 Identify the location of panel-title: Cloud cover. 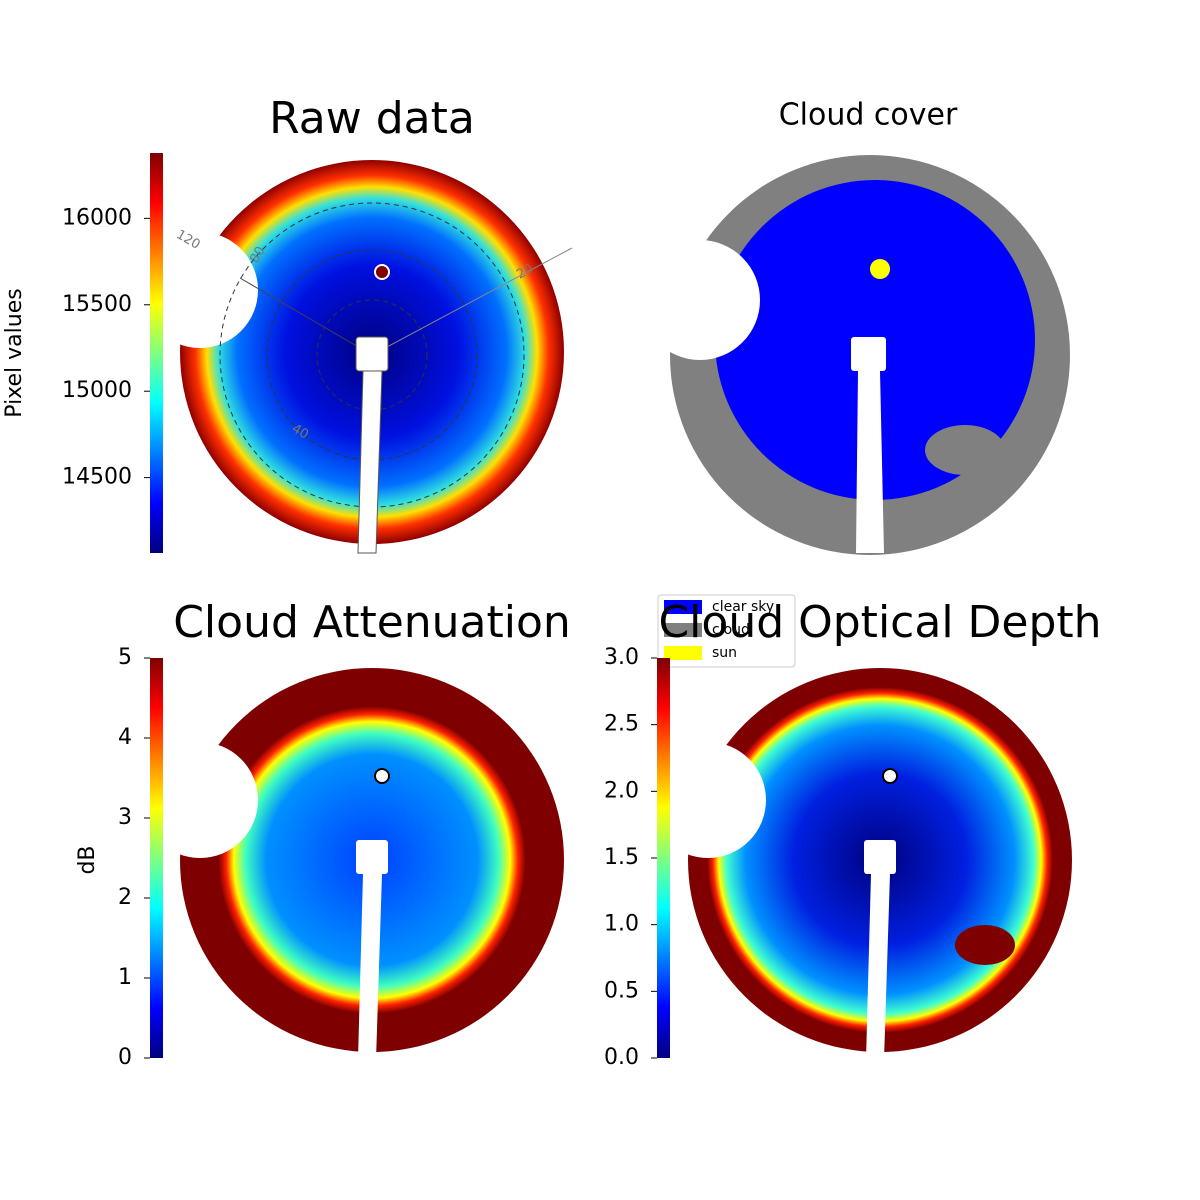
(868, 115).